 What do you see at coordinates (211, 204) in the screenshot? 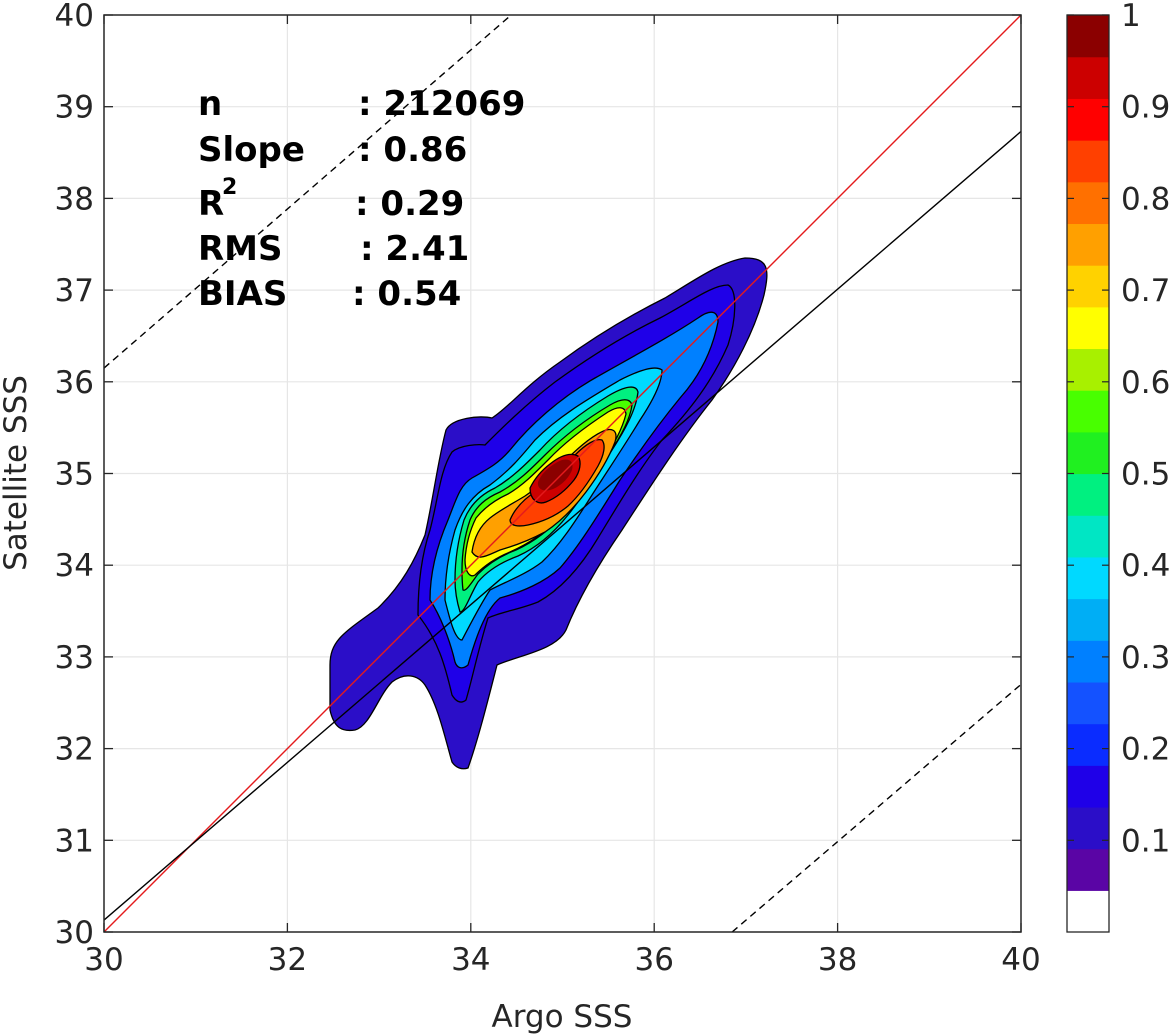
I see `stat-r2-label: R` at bounding box center [211, 204].